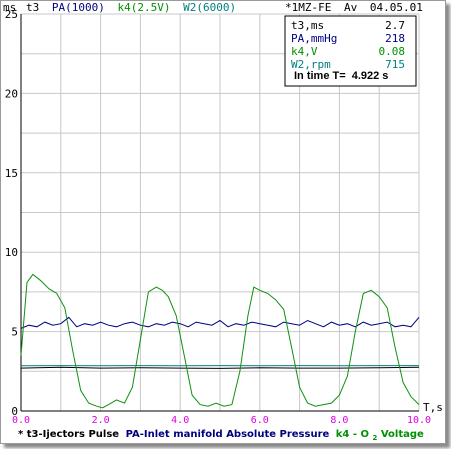  Describe the element at coordinates (14, 332) in the screenshot. I see `y-tick-label: 5` at that location.